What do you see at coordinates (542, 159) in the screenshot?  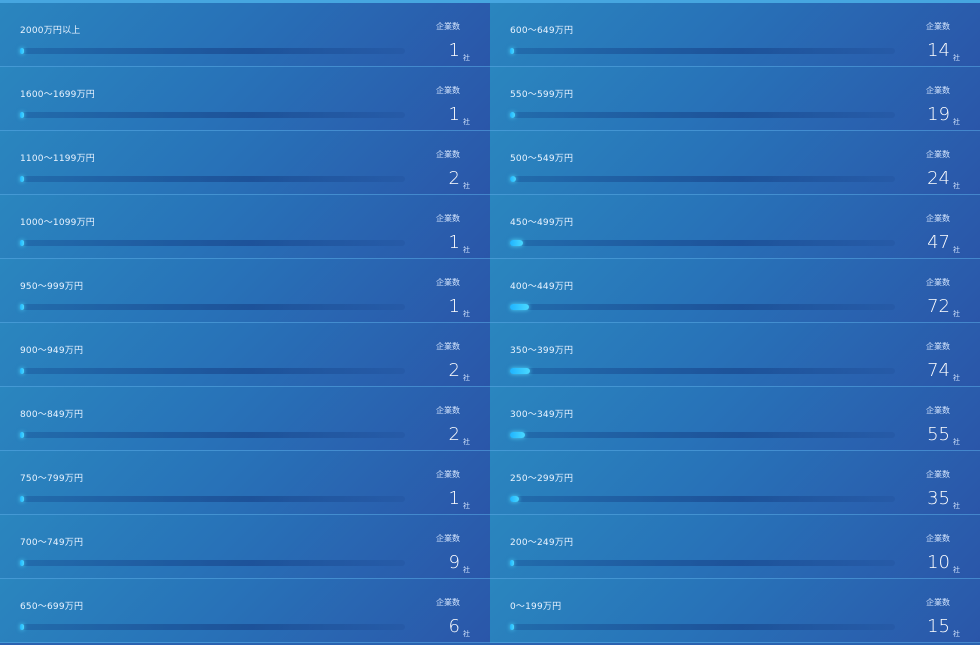 I see `salary-range-label: 500〜549万円` at bounding box center [542, 159].